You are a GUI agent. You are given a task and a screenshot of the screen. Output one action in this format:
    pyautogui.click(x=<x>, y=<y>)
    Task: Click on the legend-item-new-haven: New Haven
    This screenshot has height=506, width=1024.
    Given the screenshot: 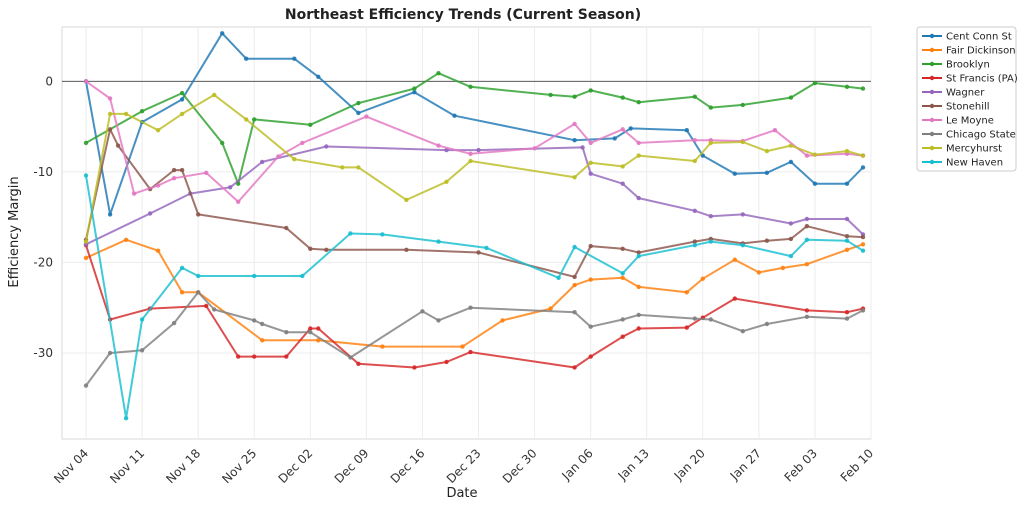 What is the action you would take?
    pyautogui.click(x=962, y=163)
    